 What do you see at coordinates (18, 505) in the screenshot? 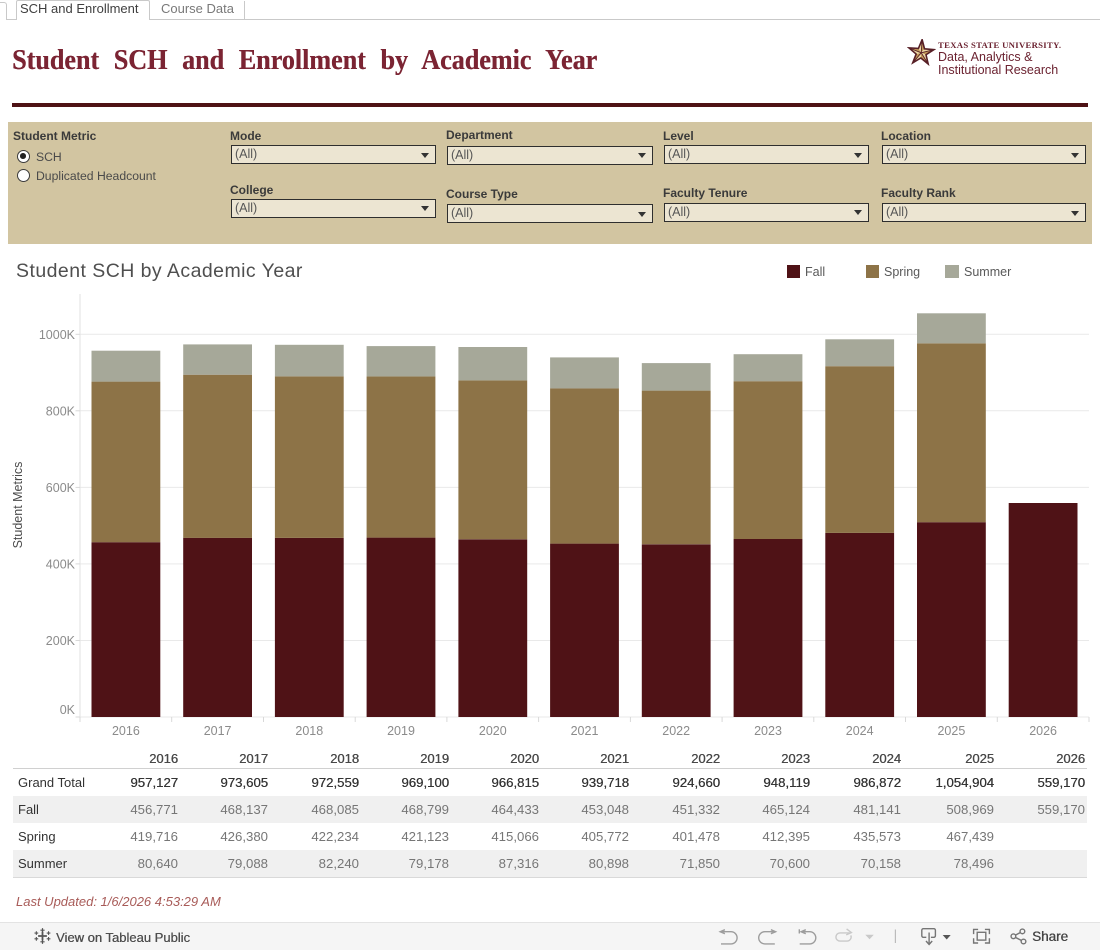
I see `svg-text: Student Metrics` at bounding box center [18, 505].